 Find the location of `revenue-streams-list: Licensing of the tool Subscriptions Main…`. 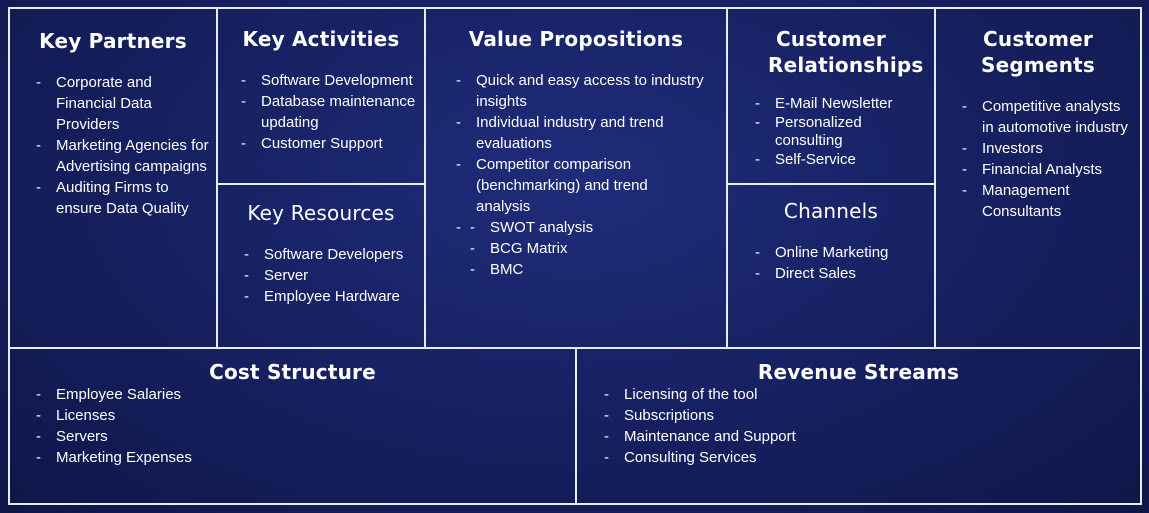

revenue-streams-list: Licensing of the tool Subscriptions Main… is located at coordinates (754, 426).